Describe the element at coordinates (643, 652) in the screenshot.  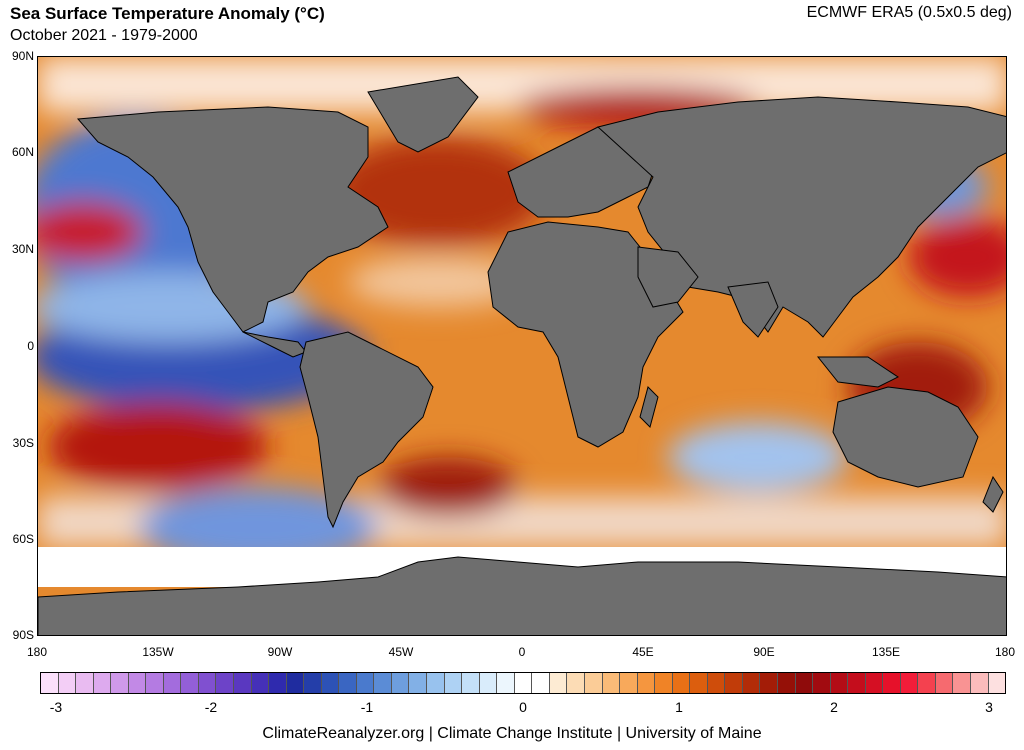
I see `lon-label-45e: 45E` at that location.